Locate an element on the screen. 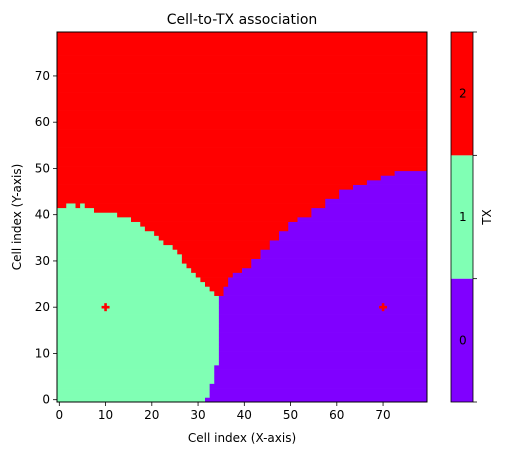  x-axis-label: Cell index (X-axis) is located at coordinates (242, 438).